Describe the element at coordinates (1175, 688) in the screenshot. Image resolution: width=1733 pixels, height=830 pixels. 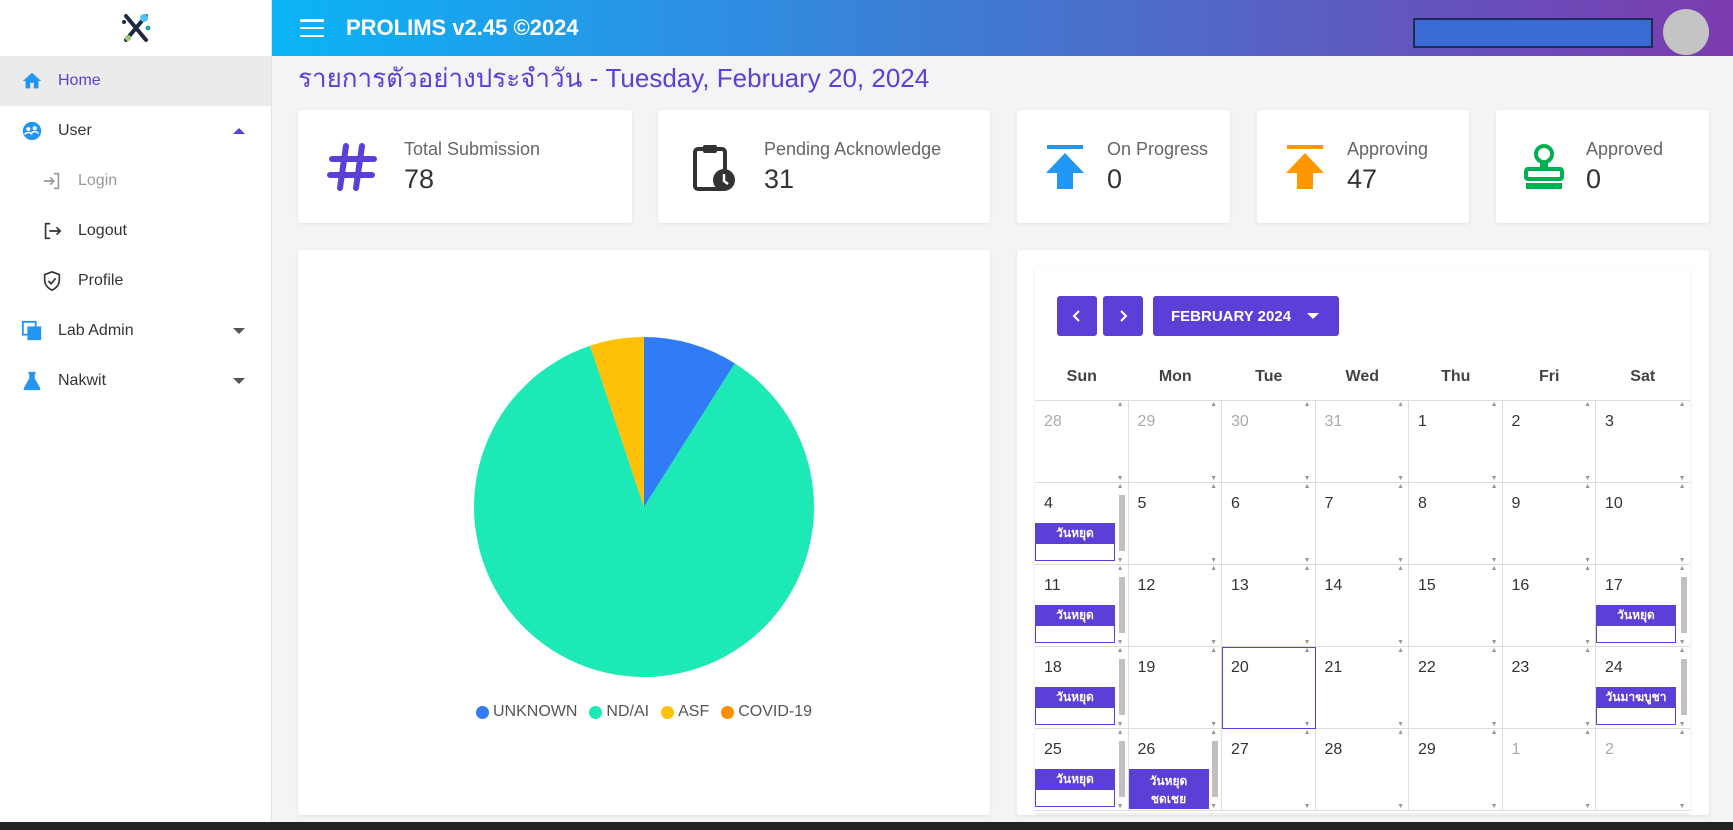
I see `calendar-day: 19 ▲ ▼` at that location.